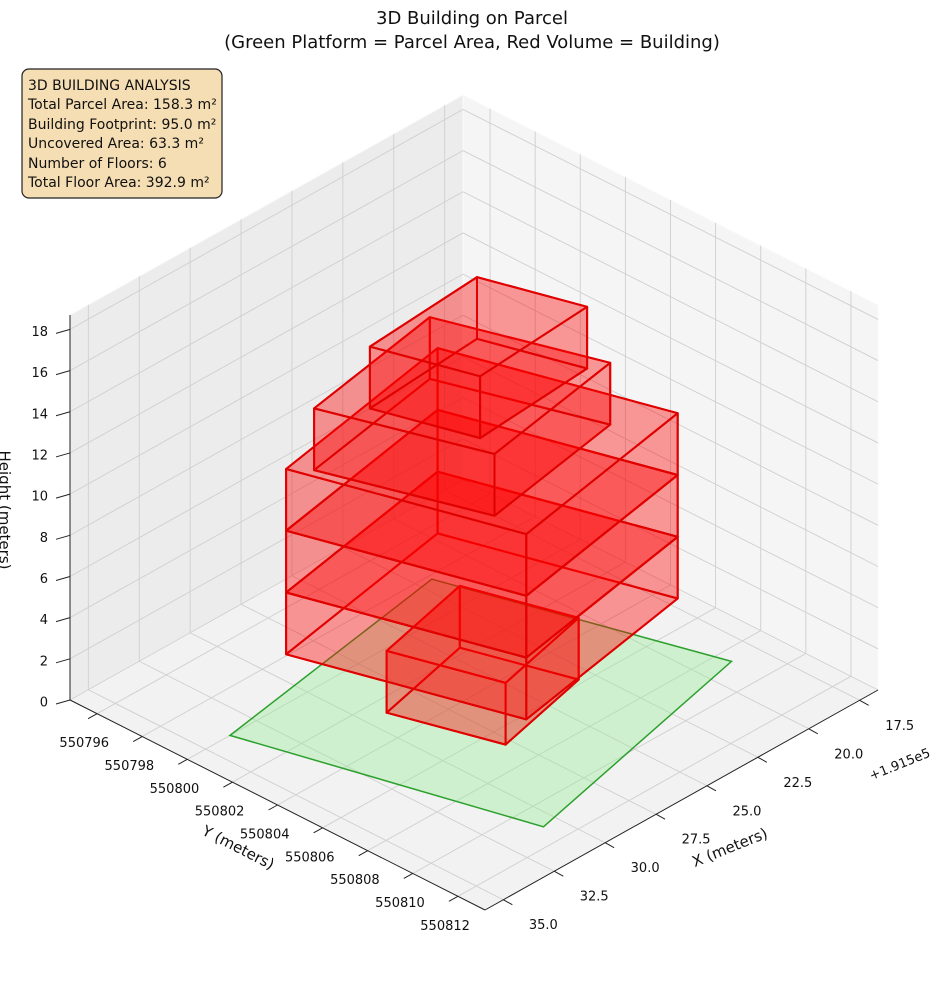 This screenshot has height=992, width=944. I want to click on z-tick-label: 0, so click(44, 703).